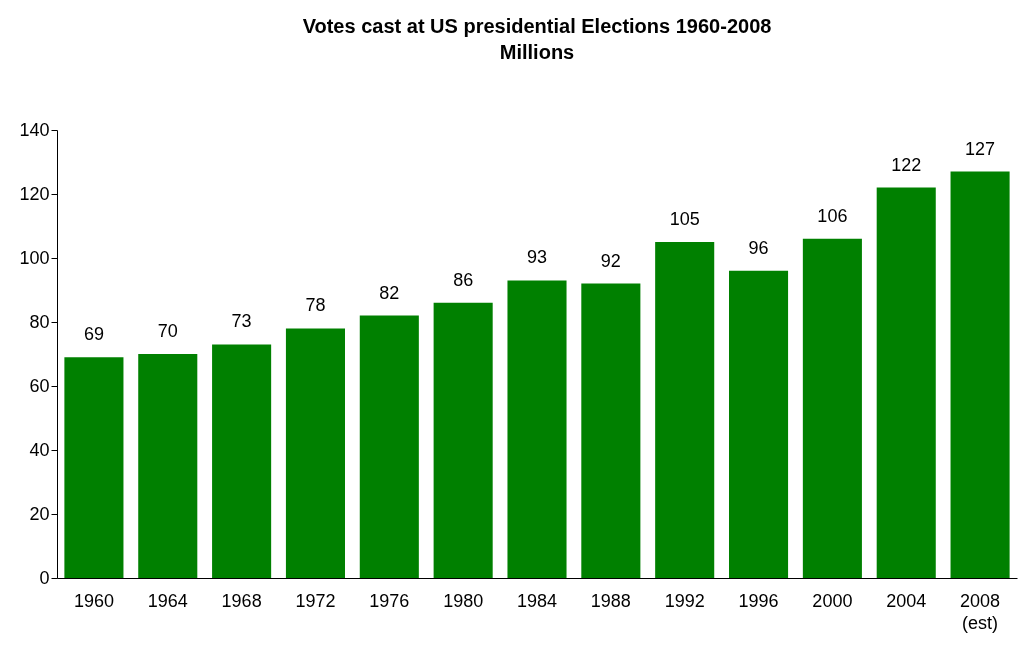  I want to click on data-label: 69, so click(93, 334).